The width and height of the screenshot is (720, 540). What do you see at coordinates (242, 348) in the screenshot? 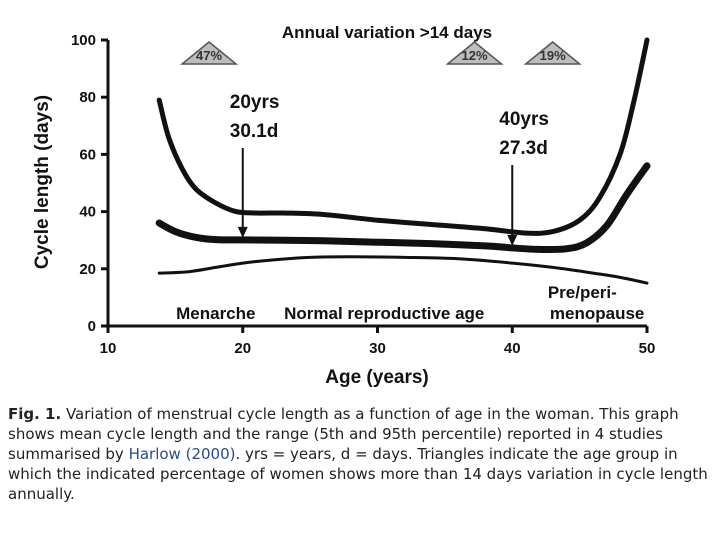
I see `x-tick-label: 20` at bounding box center [242, 348].